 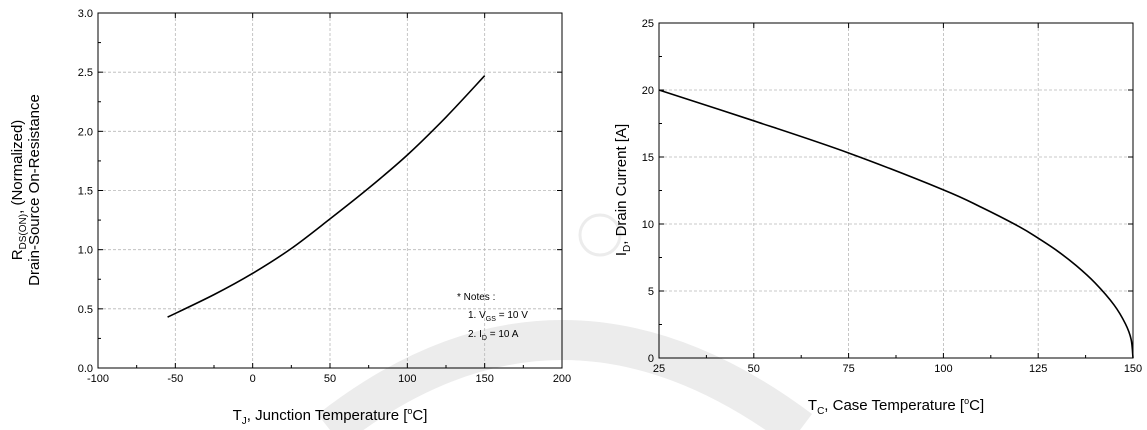 What do you see at coordinates (85, 73) in the screenshot?
I see `left-y-tick-label: 2.5` at bounding box center [85, 73].